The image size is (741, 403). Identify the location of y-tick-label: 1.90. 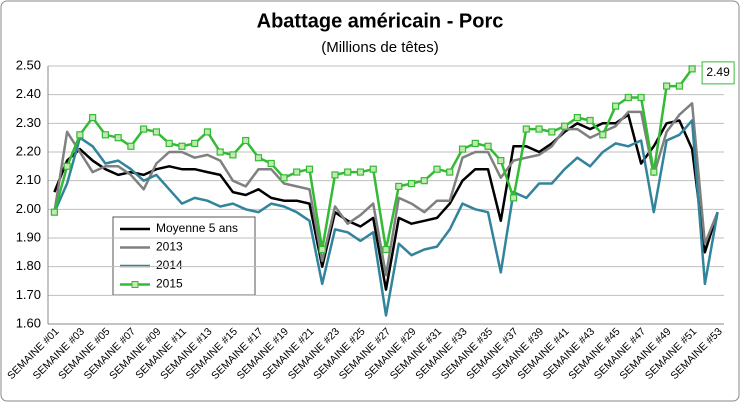
(28, 236).